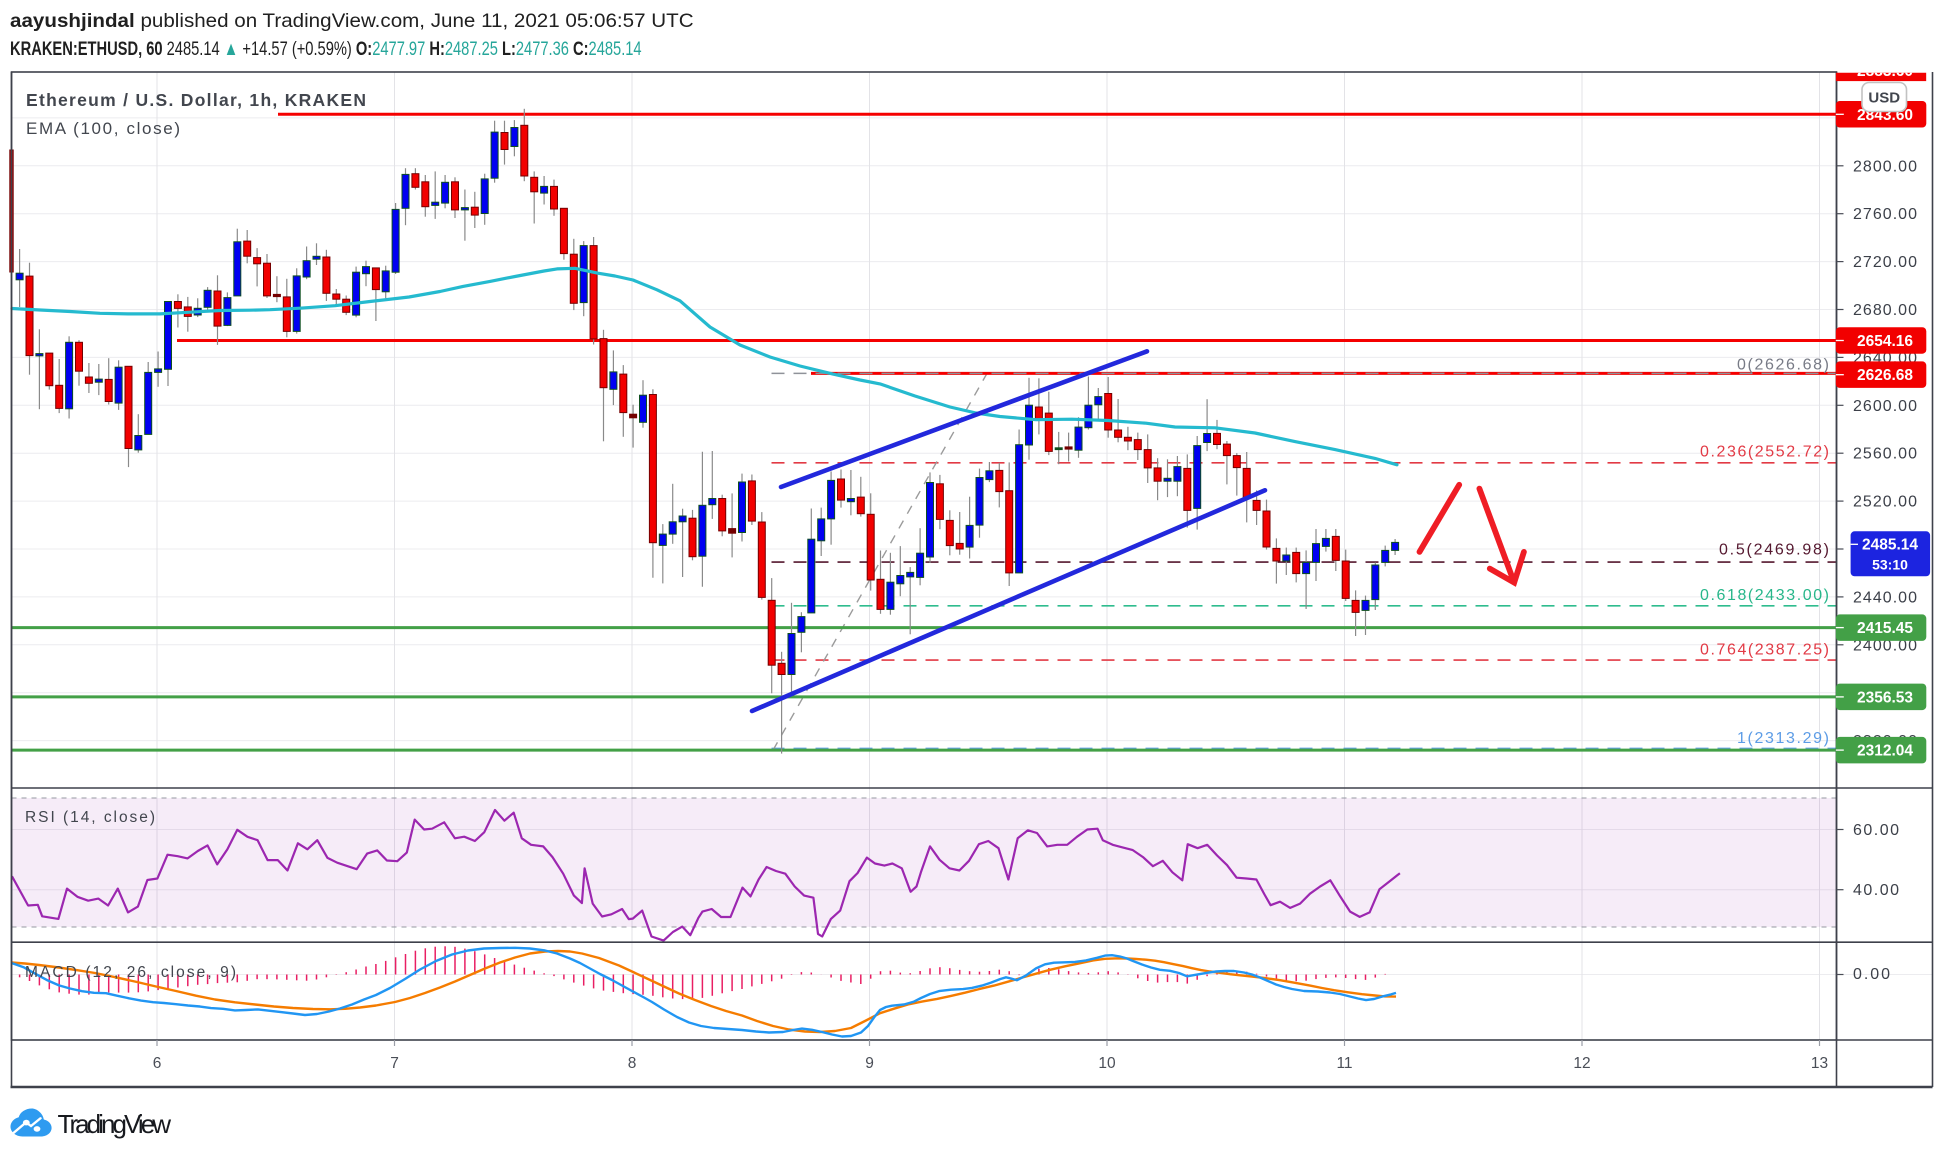  What do you see at coordinates (1885, 697) in the screenshot?
I see `svg-text: 2356.53` at bounding box center [1885, 697].